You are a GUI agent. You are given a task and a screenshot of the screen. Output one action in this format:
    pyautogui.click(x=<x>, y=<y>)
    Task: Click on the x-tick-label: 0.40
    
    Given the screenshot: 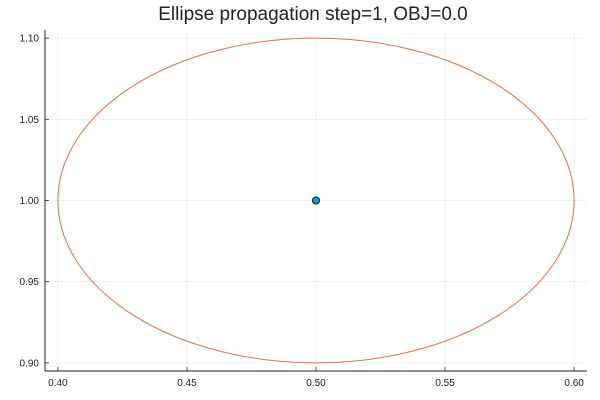 What is the action you would take?
    pyautogui.click(x=58, y=383)
    